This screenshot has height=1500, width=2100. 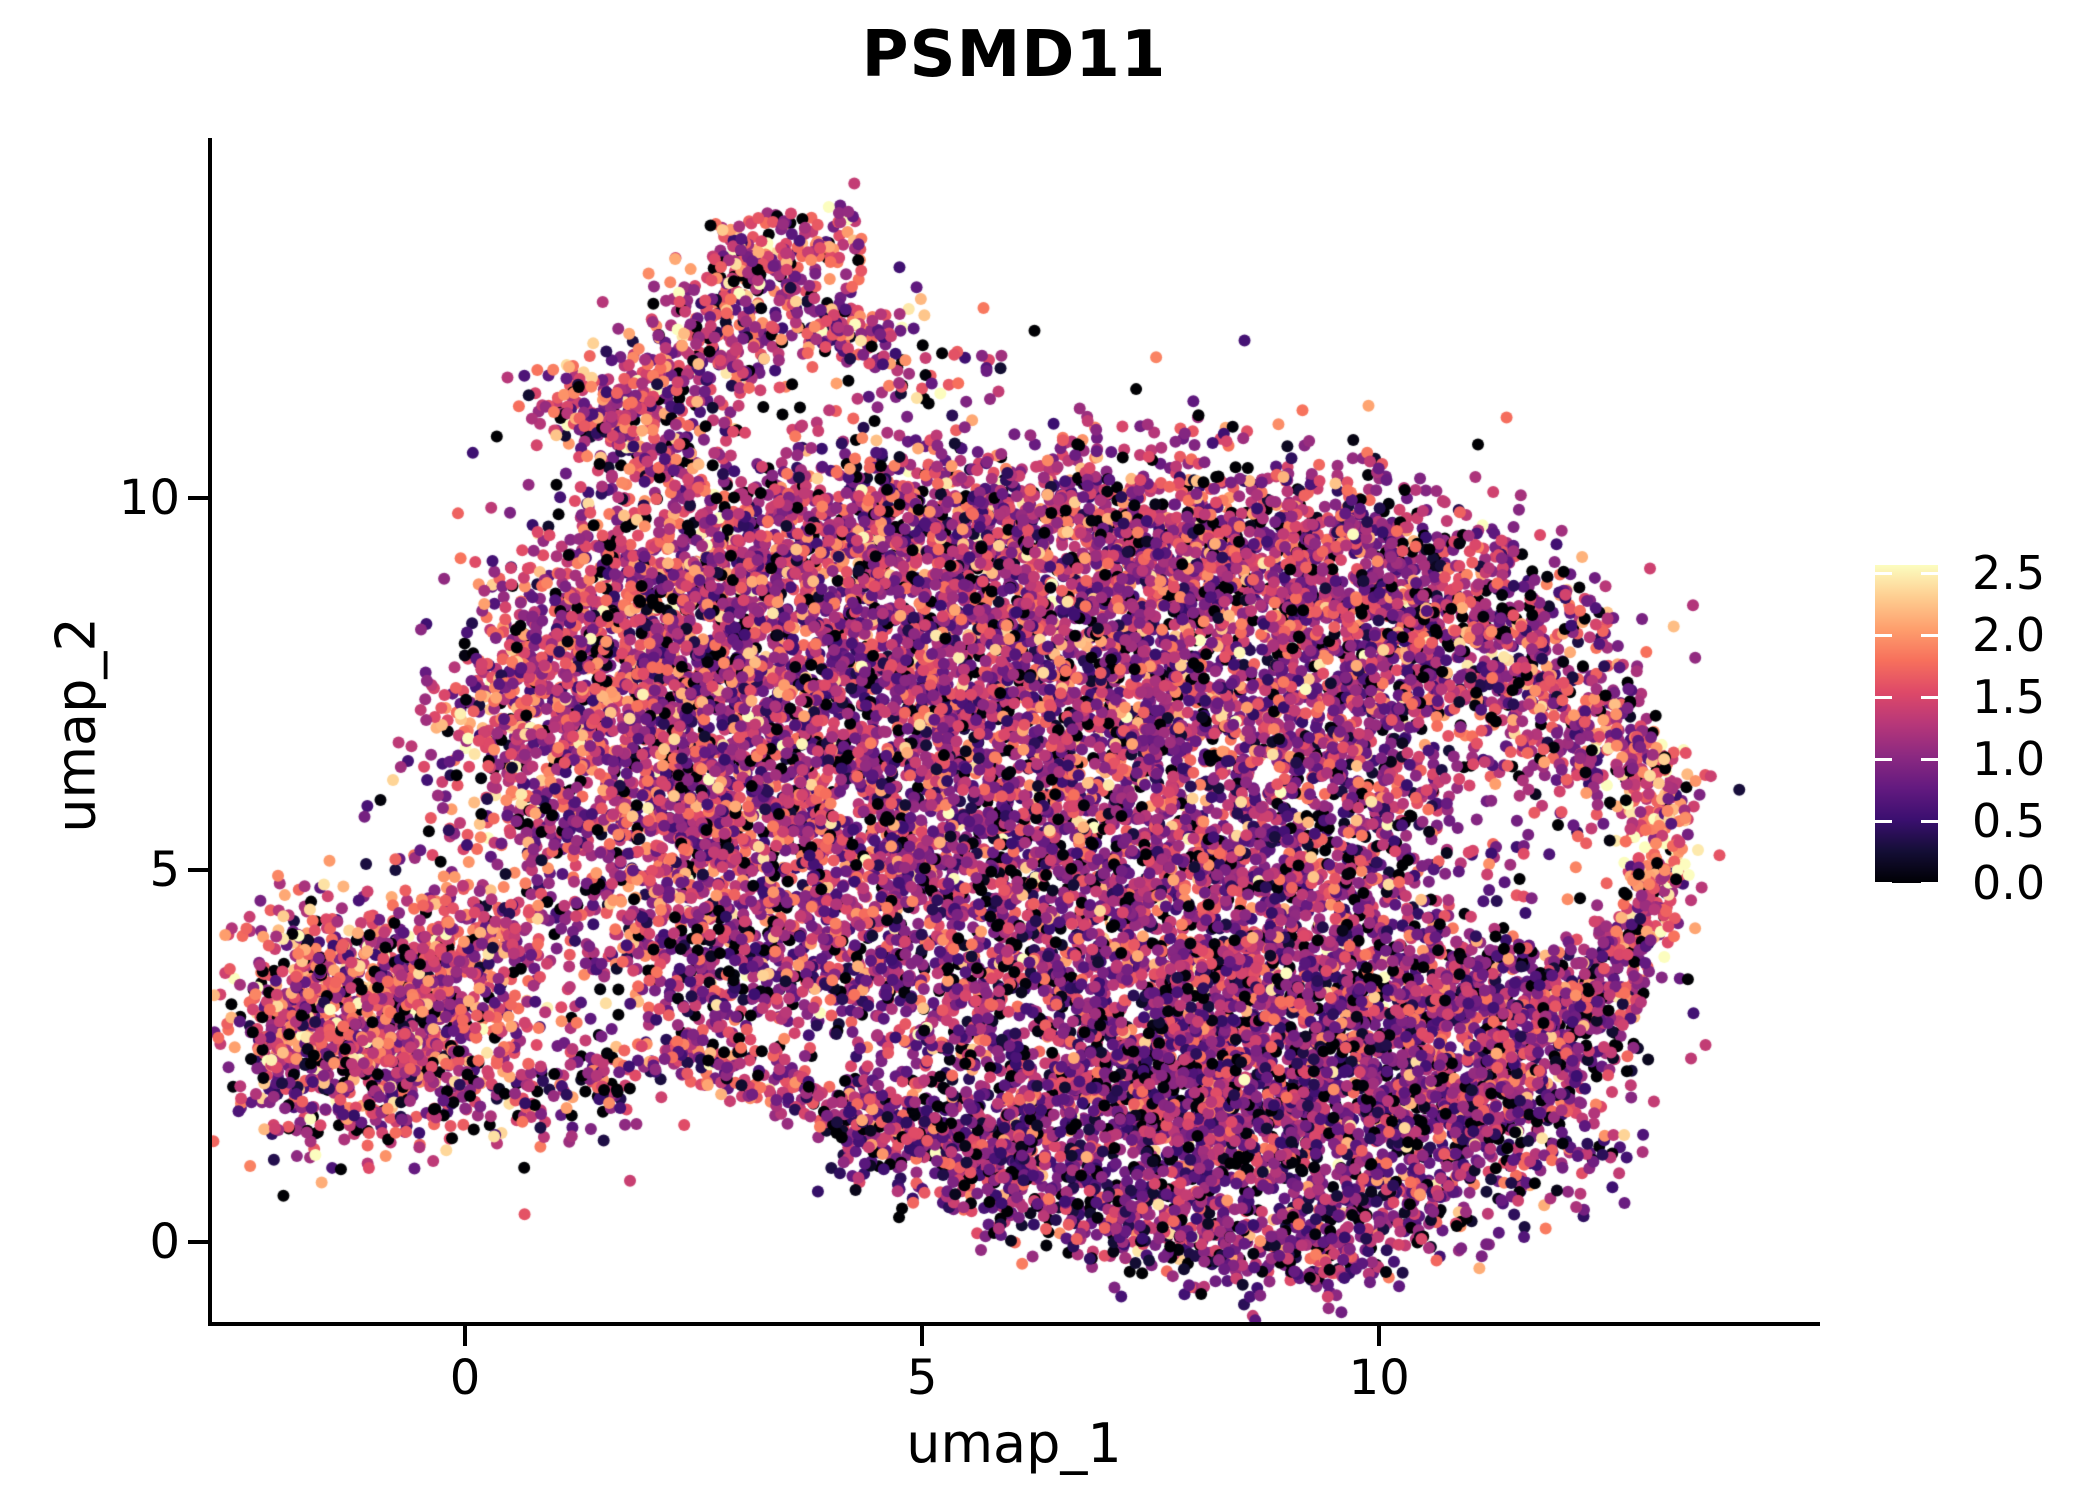 What do you see at coordinates (1379, 1378) in the screenshot?
I see `x-tick-label: 10` at bounding box center [1379, 1378].